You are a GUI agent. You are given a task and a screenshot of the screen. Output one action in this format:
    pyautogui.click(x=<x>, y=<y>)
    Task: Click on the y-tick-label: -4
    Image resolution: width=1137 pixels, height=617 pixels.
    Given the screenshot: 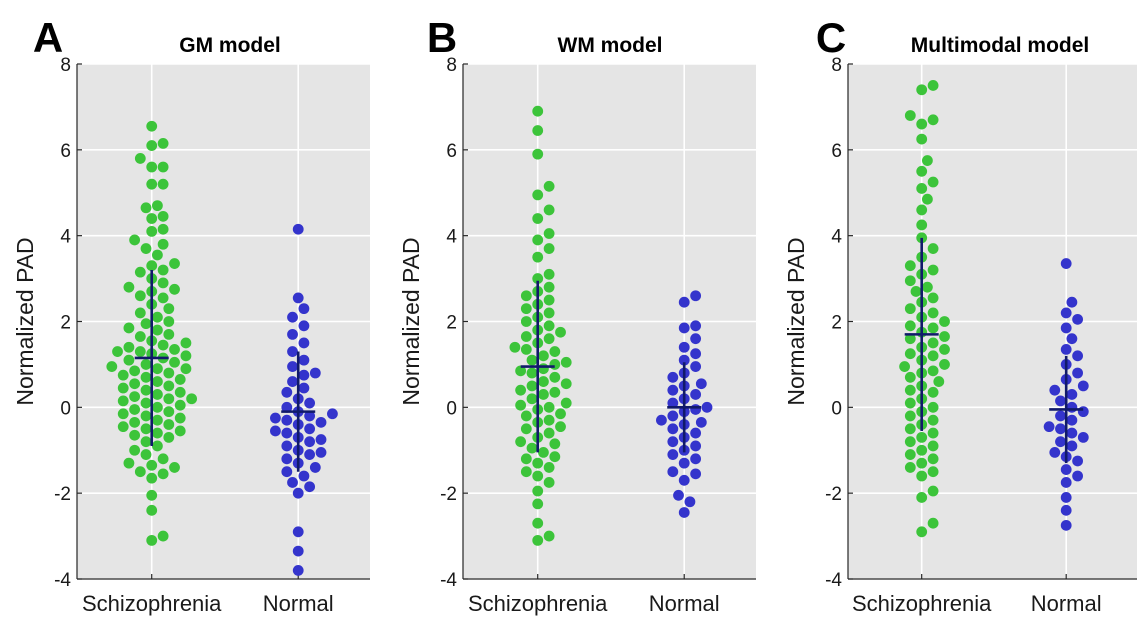 What is the action you would take?
    pyautogui.click(x=833, y=580)
    